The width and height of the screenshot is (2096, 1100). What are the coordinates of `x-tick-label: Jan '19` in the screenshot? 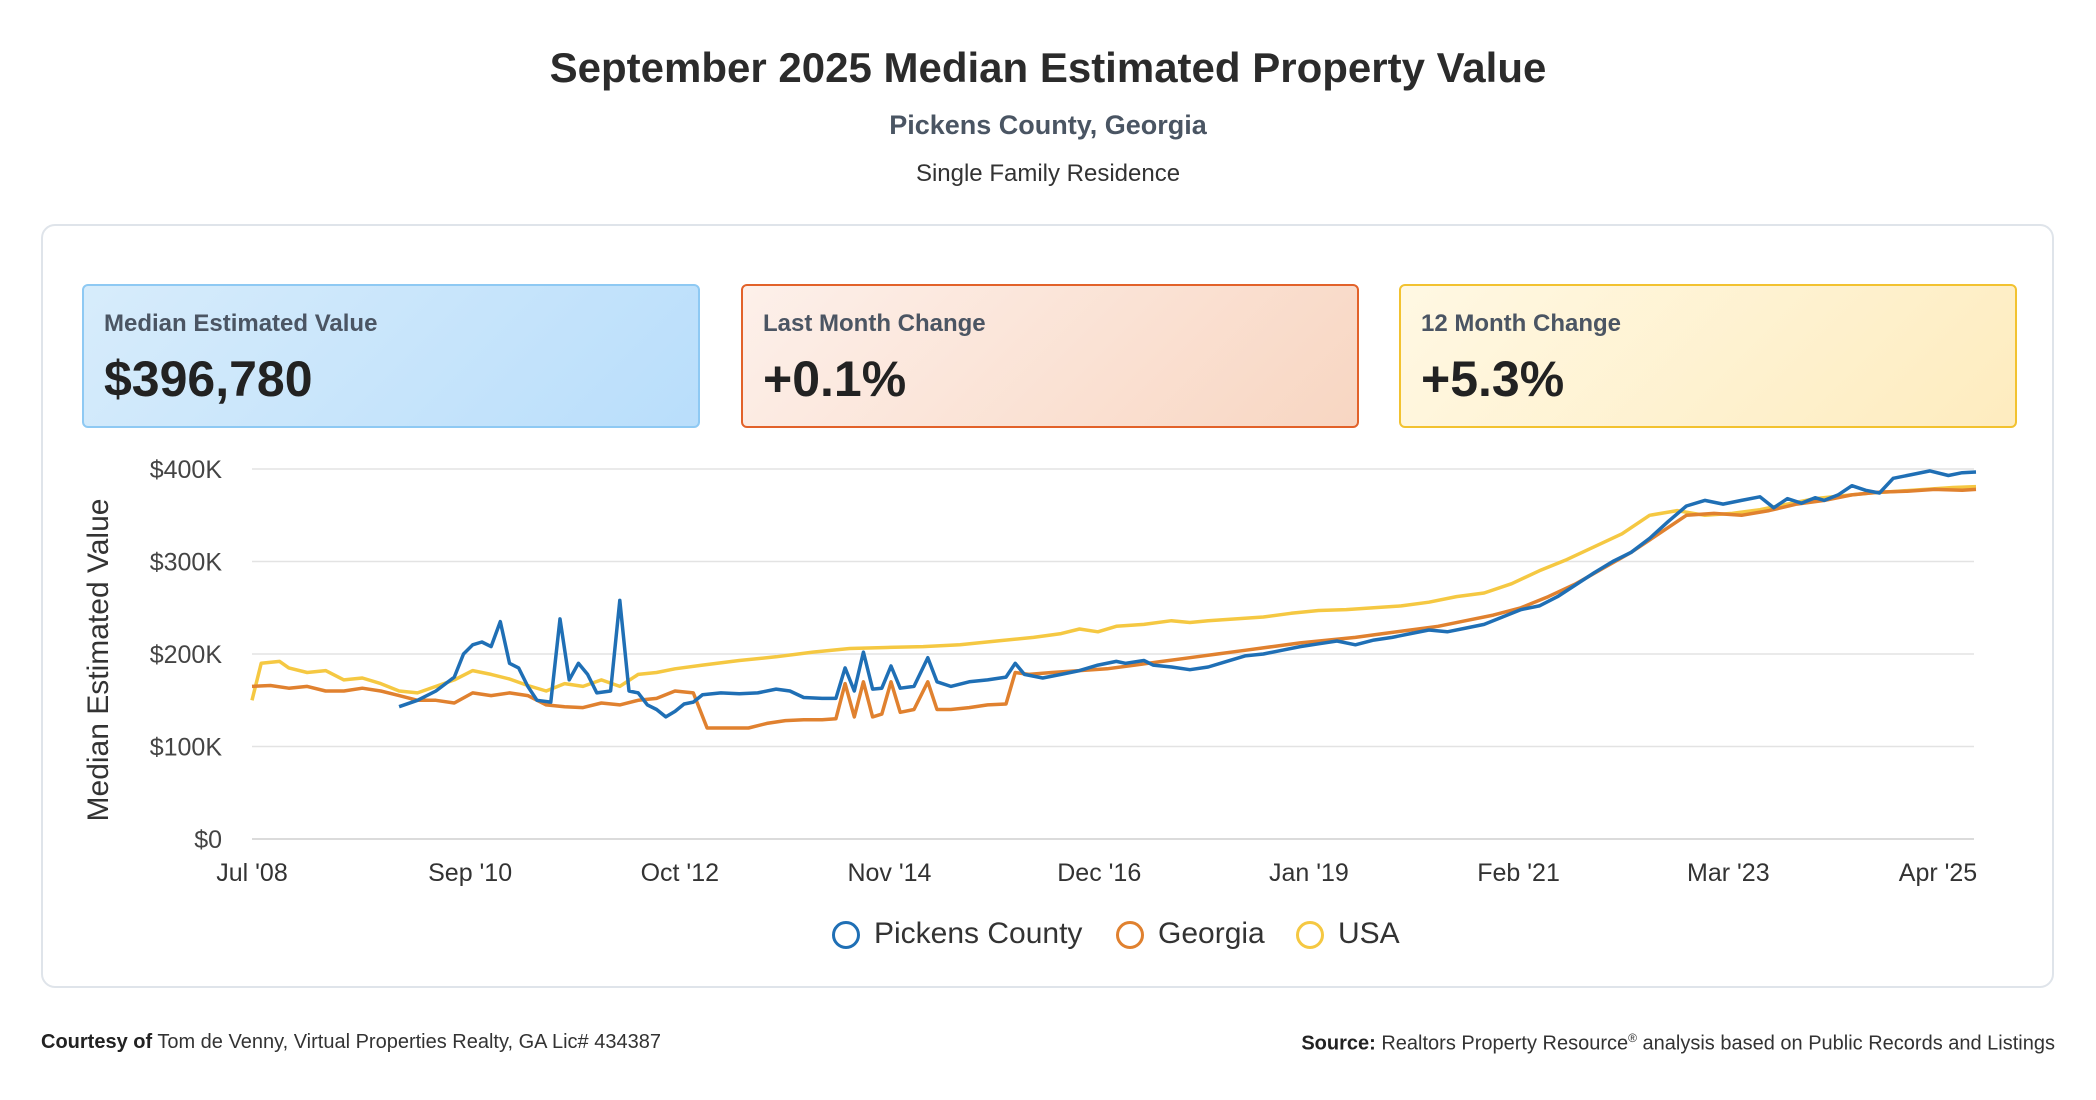 It's located at (1309, 873).